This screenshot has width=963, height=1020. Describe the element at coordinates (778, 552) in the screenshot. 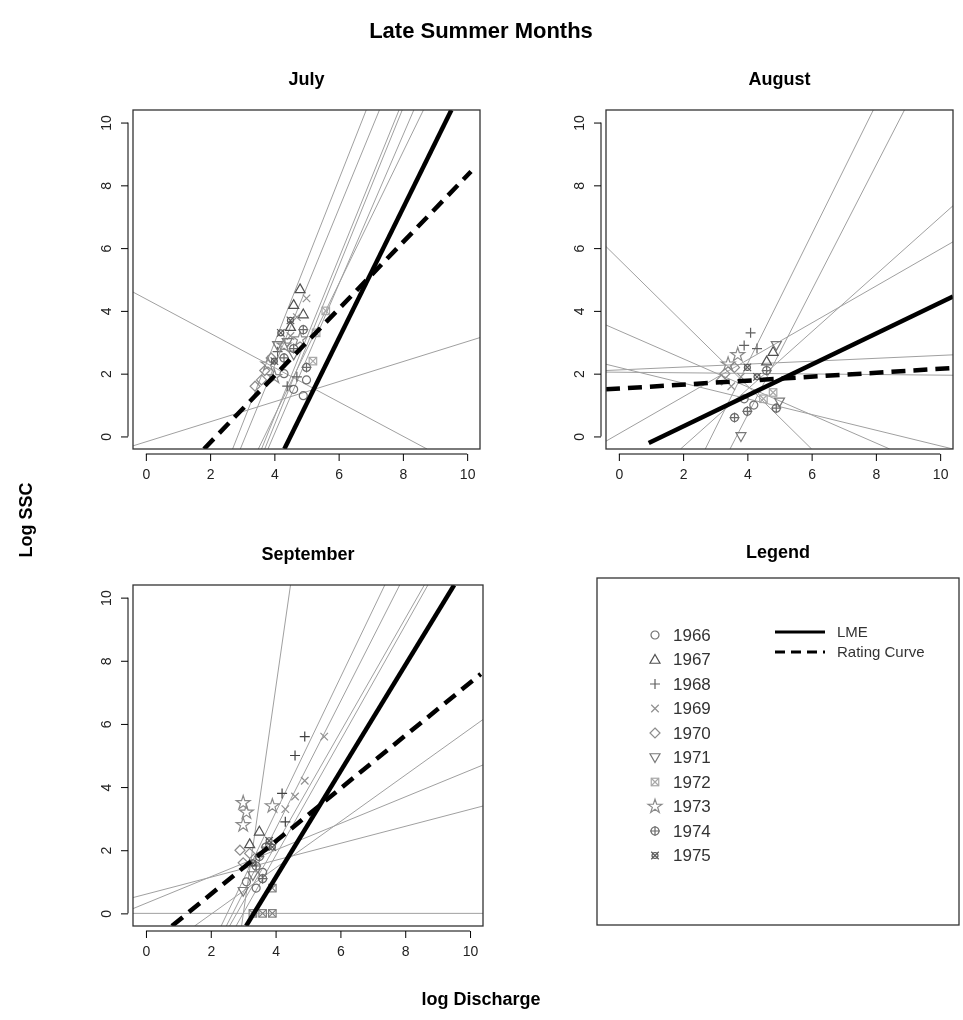

I see `legend-title: Legend` at that location.